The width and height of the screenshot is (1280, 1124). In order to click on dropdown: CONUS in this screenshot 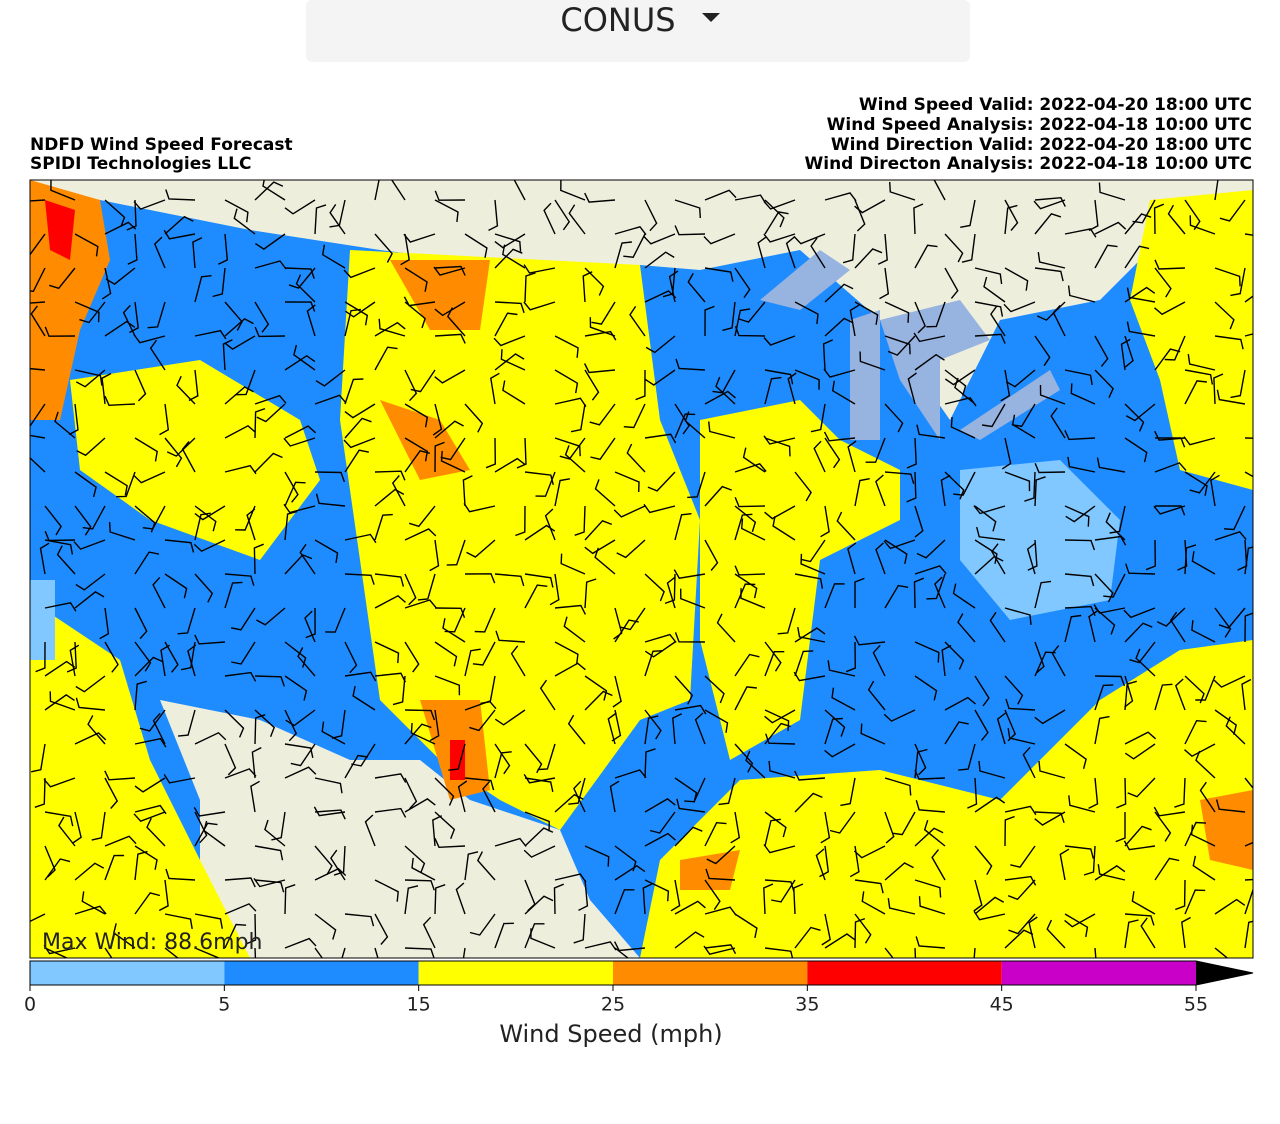, I will do `click(638, 31)`.